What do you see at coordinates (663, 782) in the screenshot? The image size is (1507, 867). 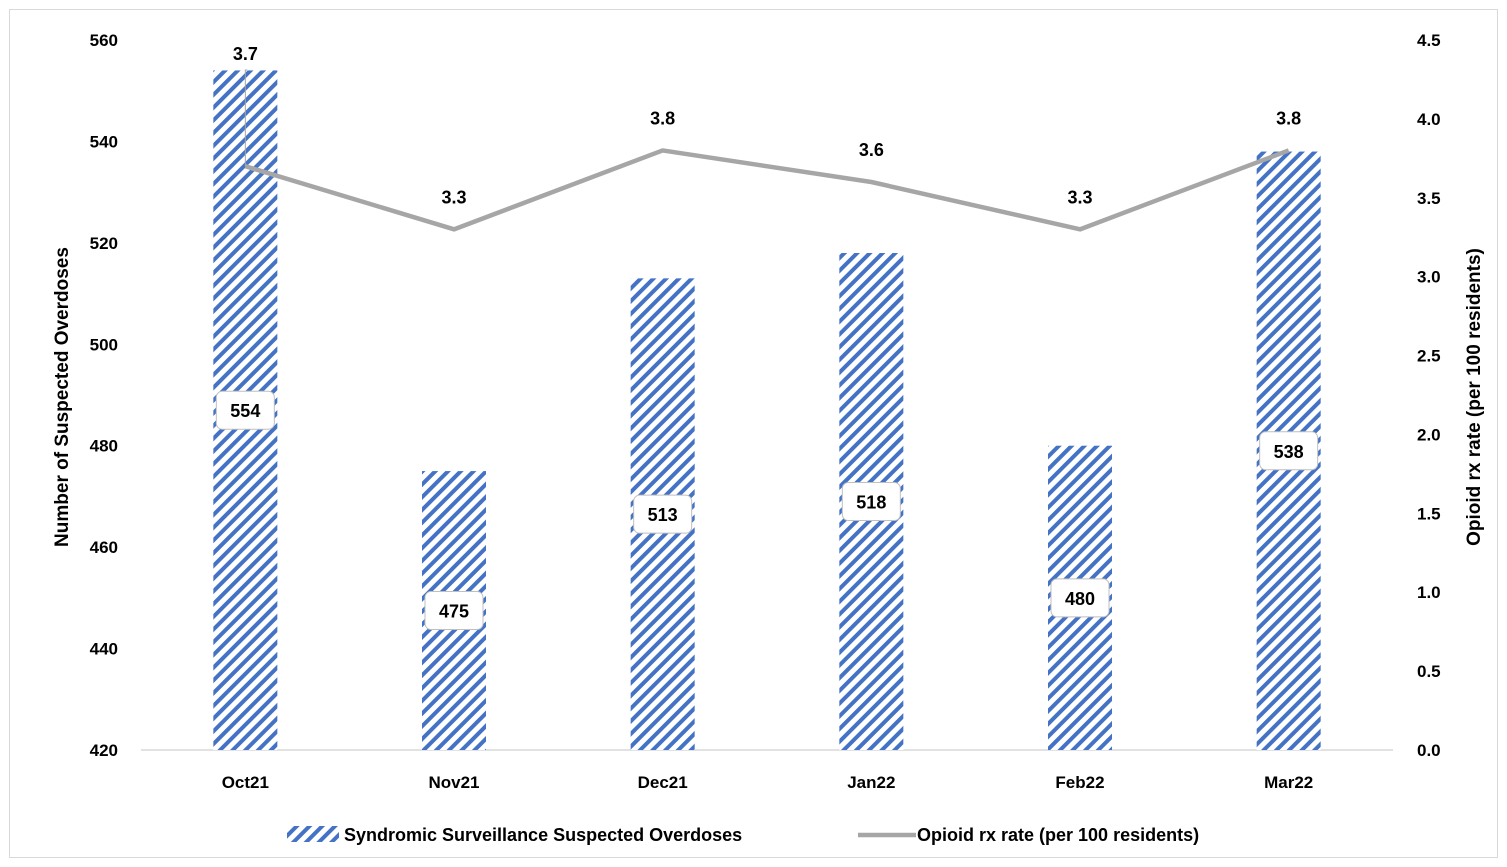 I see `x-tick-label: Dec21` at bounding box center [663, 782].